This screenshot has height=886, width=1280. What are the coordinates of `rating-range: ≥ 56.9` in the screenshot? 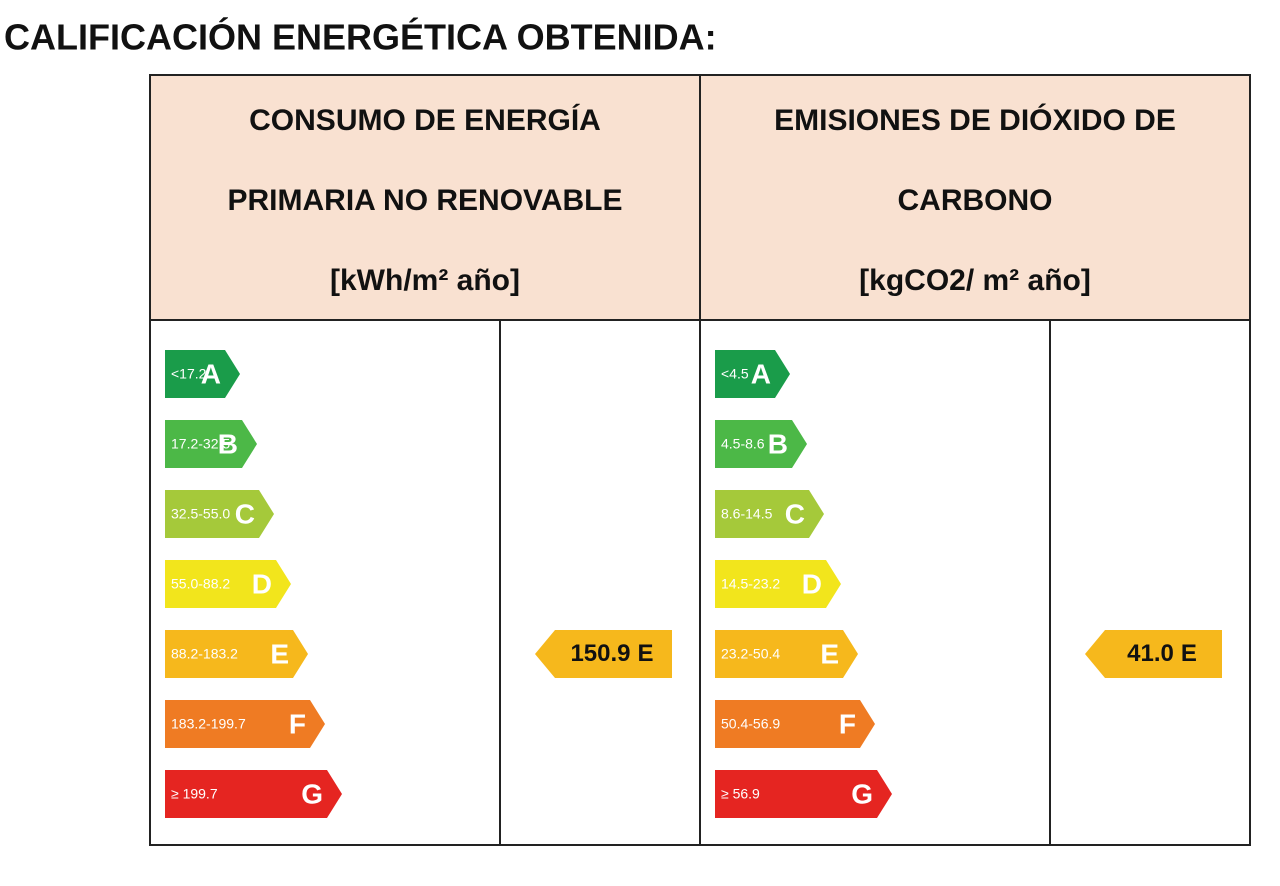 It's located at (740, 794).